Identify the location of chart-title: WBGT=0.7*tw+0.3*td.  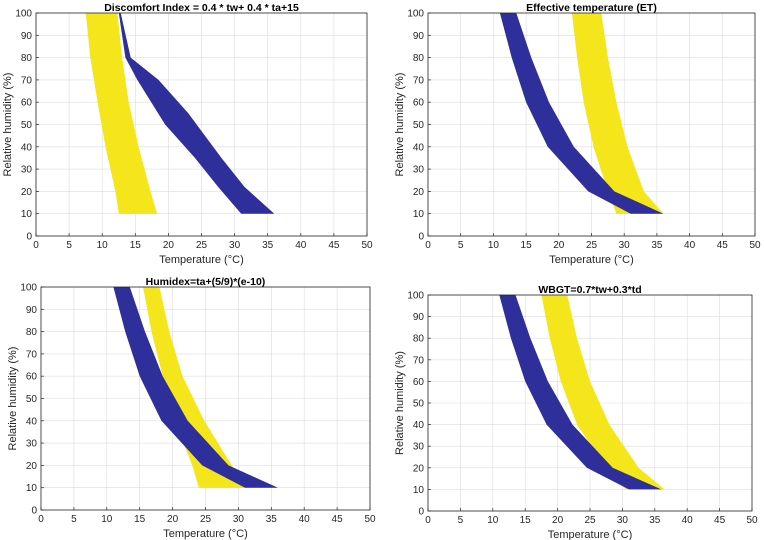
(589, 290).